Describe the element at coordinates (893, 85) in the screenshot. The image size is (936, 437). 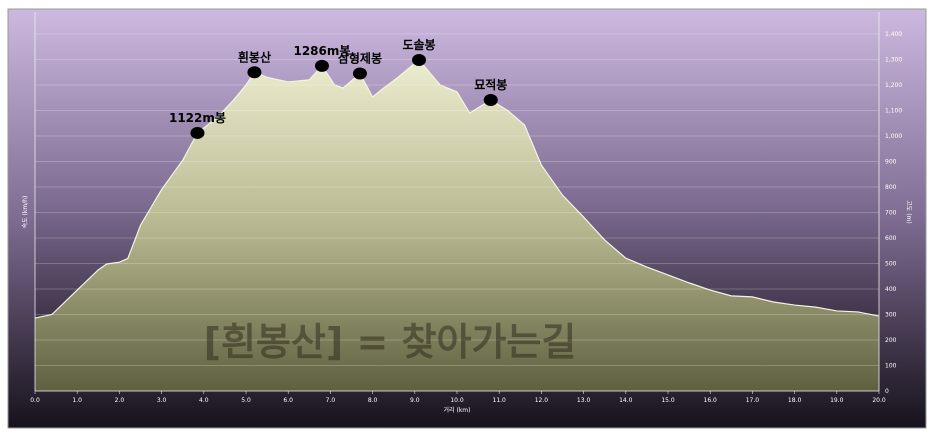
I see `y-tick-label: 1,200` at that location.